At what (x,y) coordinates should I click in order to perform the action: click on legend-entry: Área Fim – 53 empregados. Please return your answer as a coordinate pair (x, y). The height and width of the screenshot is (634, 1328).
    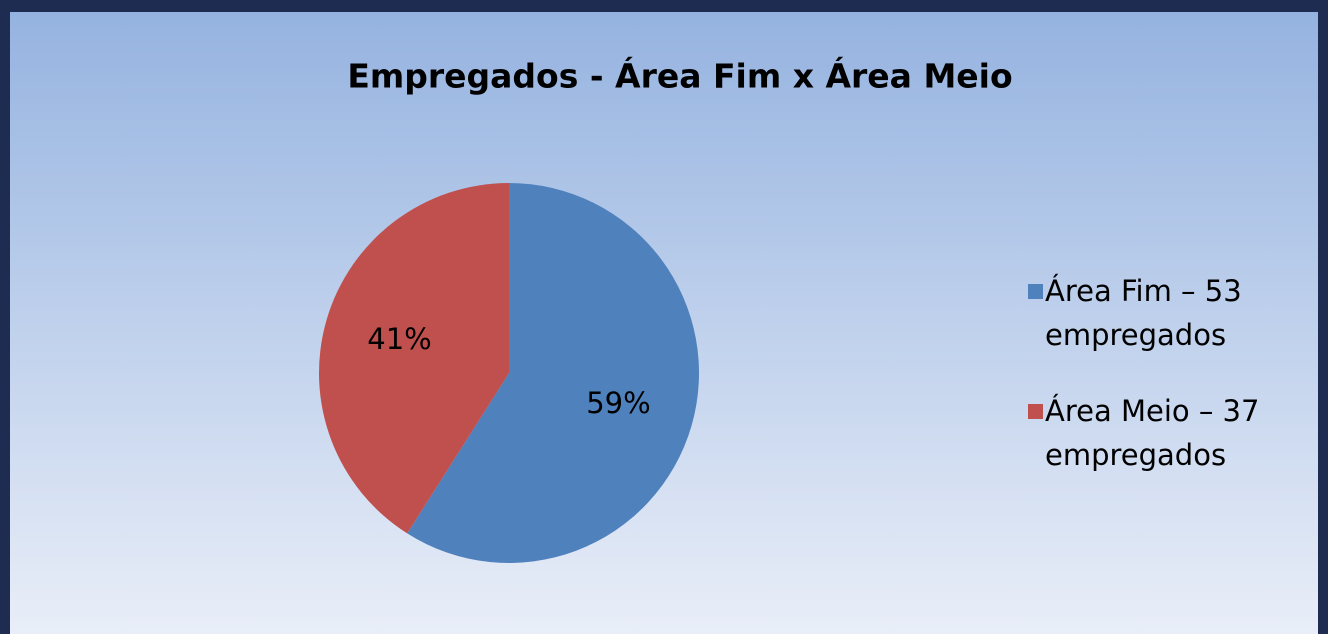
    Looking at the image, I should click on (1143, 313).